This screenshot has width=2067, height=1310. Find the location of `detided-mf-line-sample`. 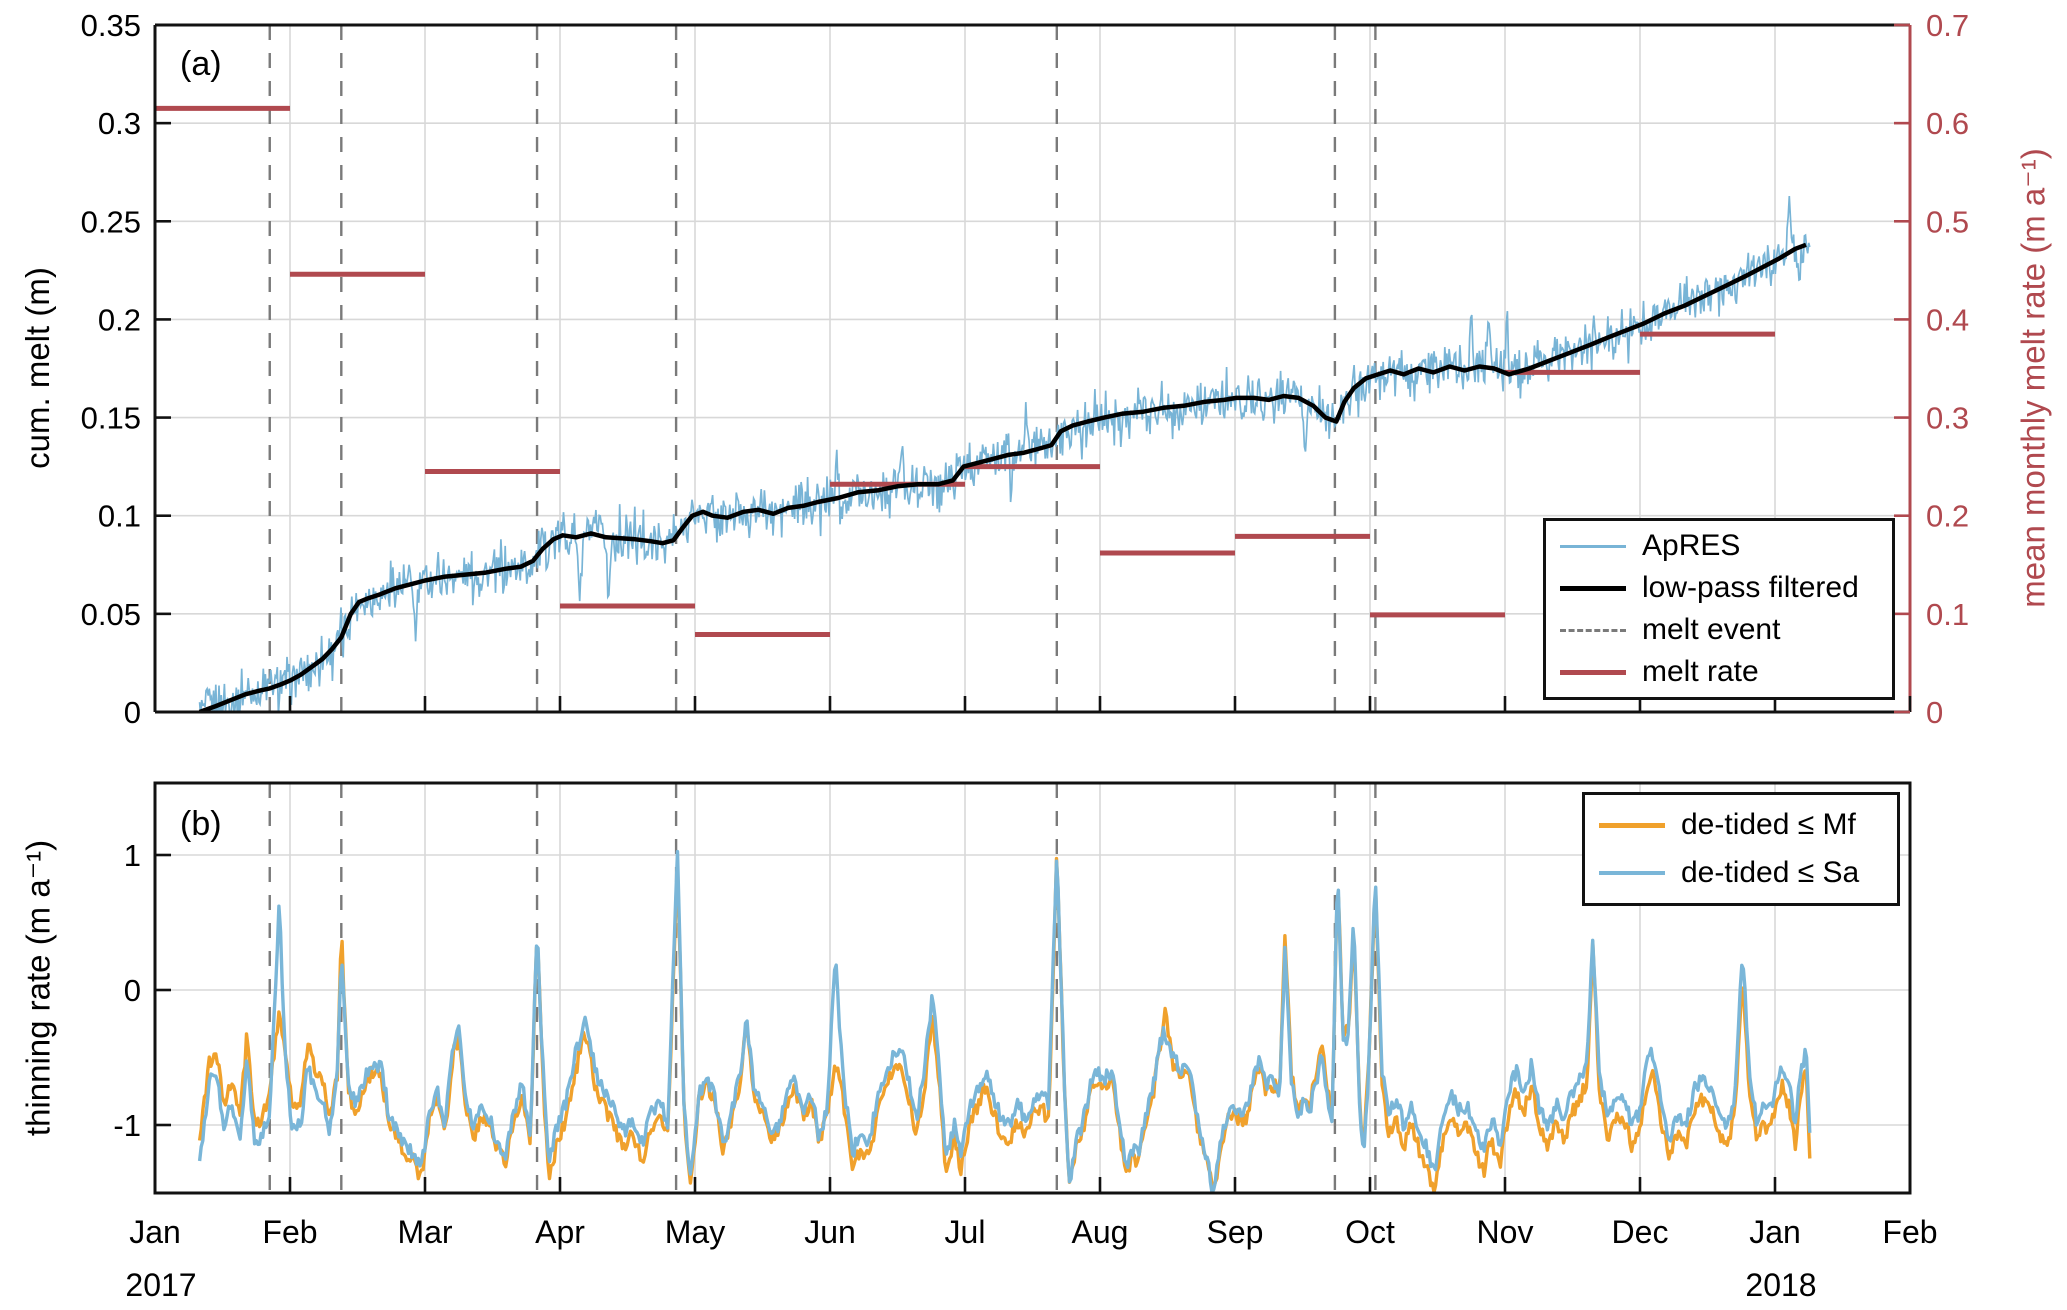

detided-mf-line-sample is located at coordinates (1632, 825).